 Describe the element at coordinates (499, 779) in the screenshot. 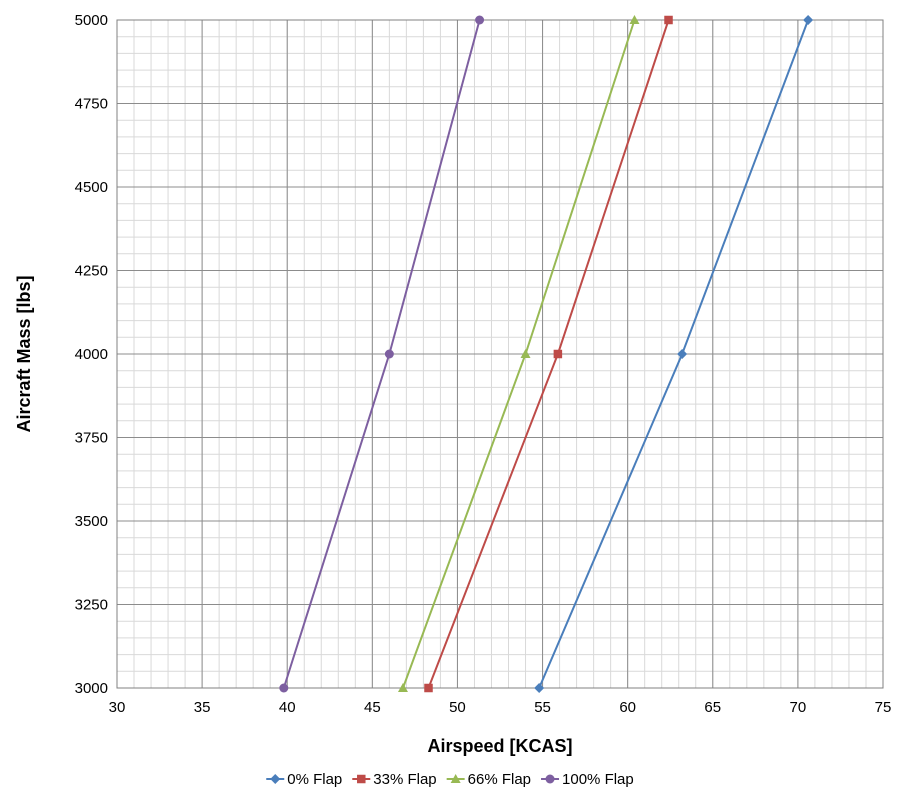

I see `legend-label: 66% Flap` at that location.